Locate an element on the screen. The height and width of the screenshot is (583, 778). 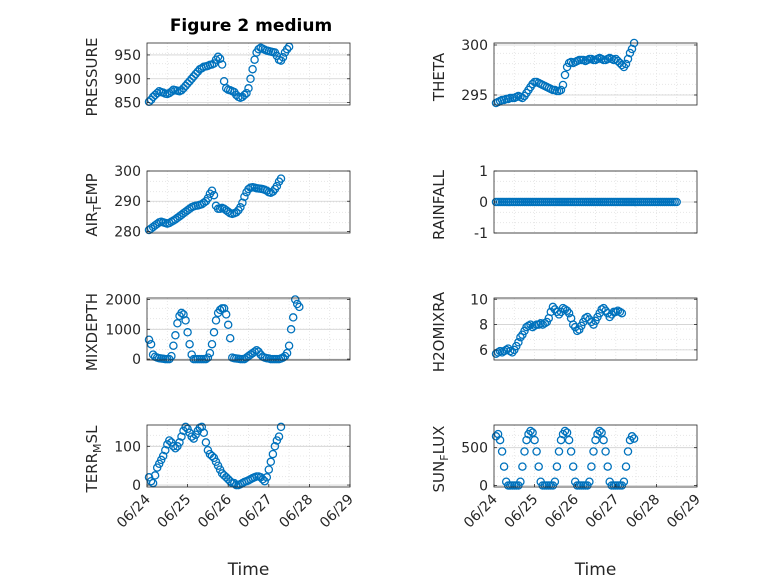
y-axis-label: H2OMIXRA is located at coordinates (439, 331).